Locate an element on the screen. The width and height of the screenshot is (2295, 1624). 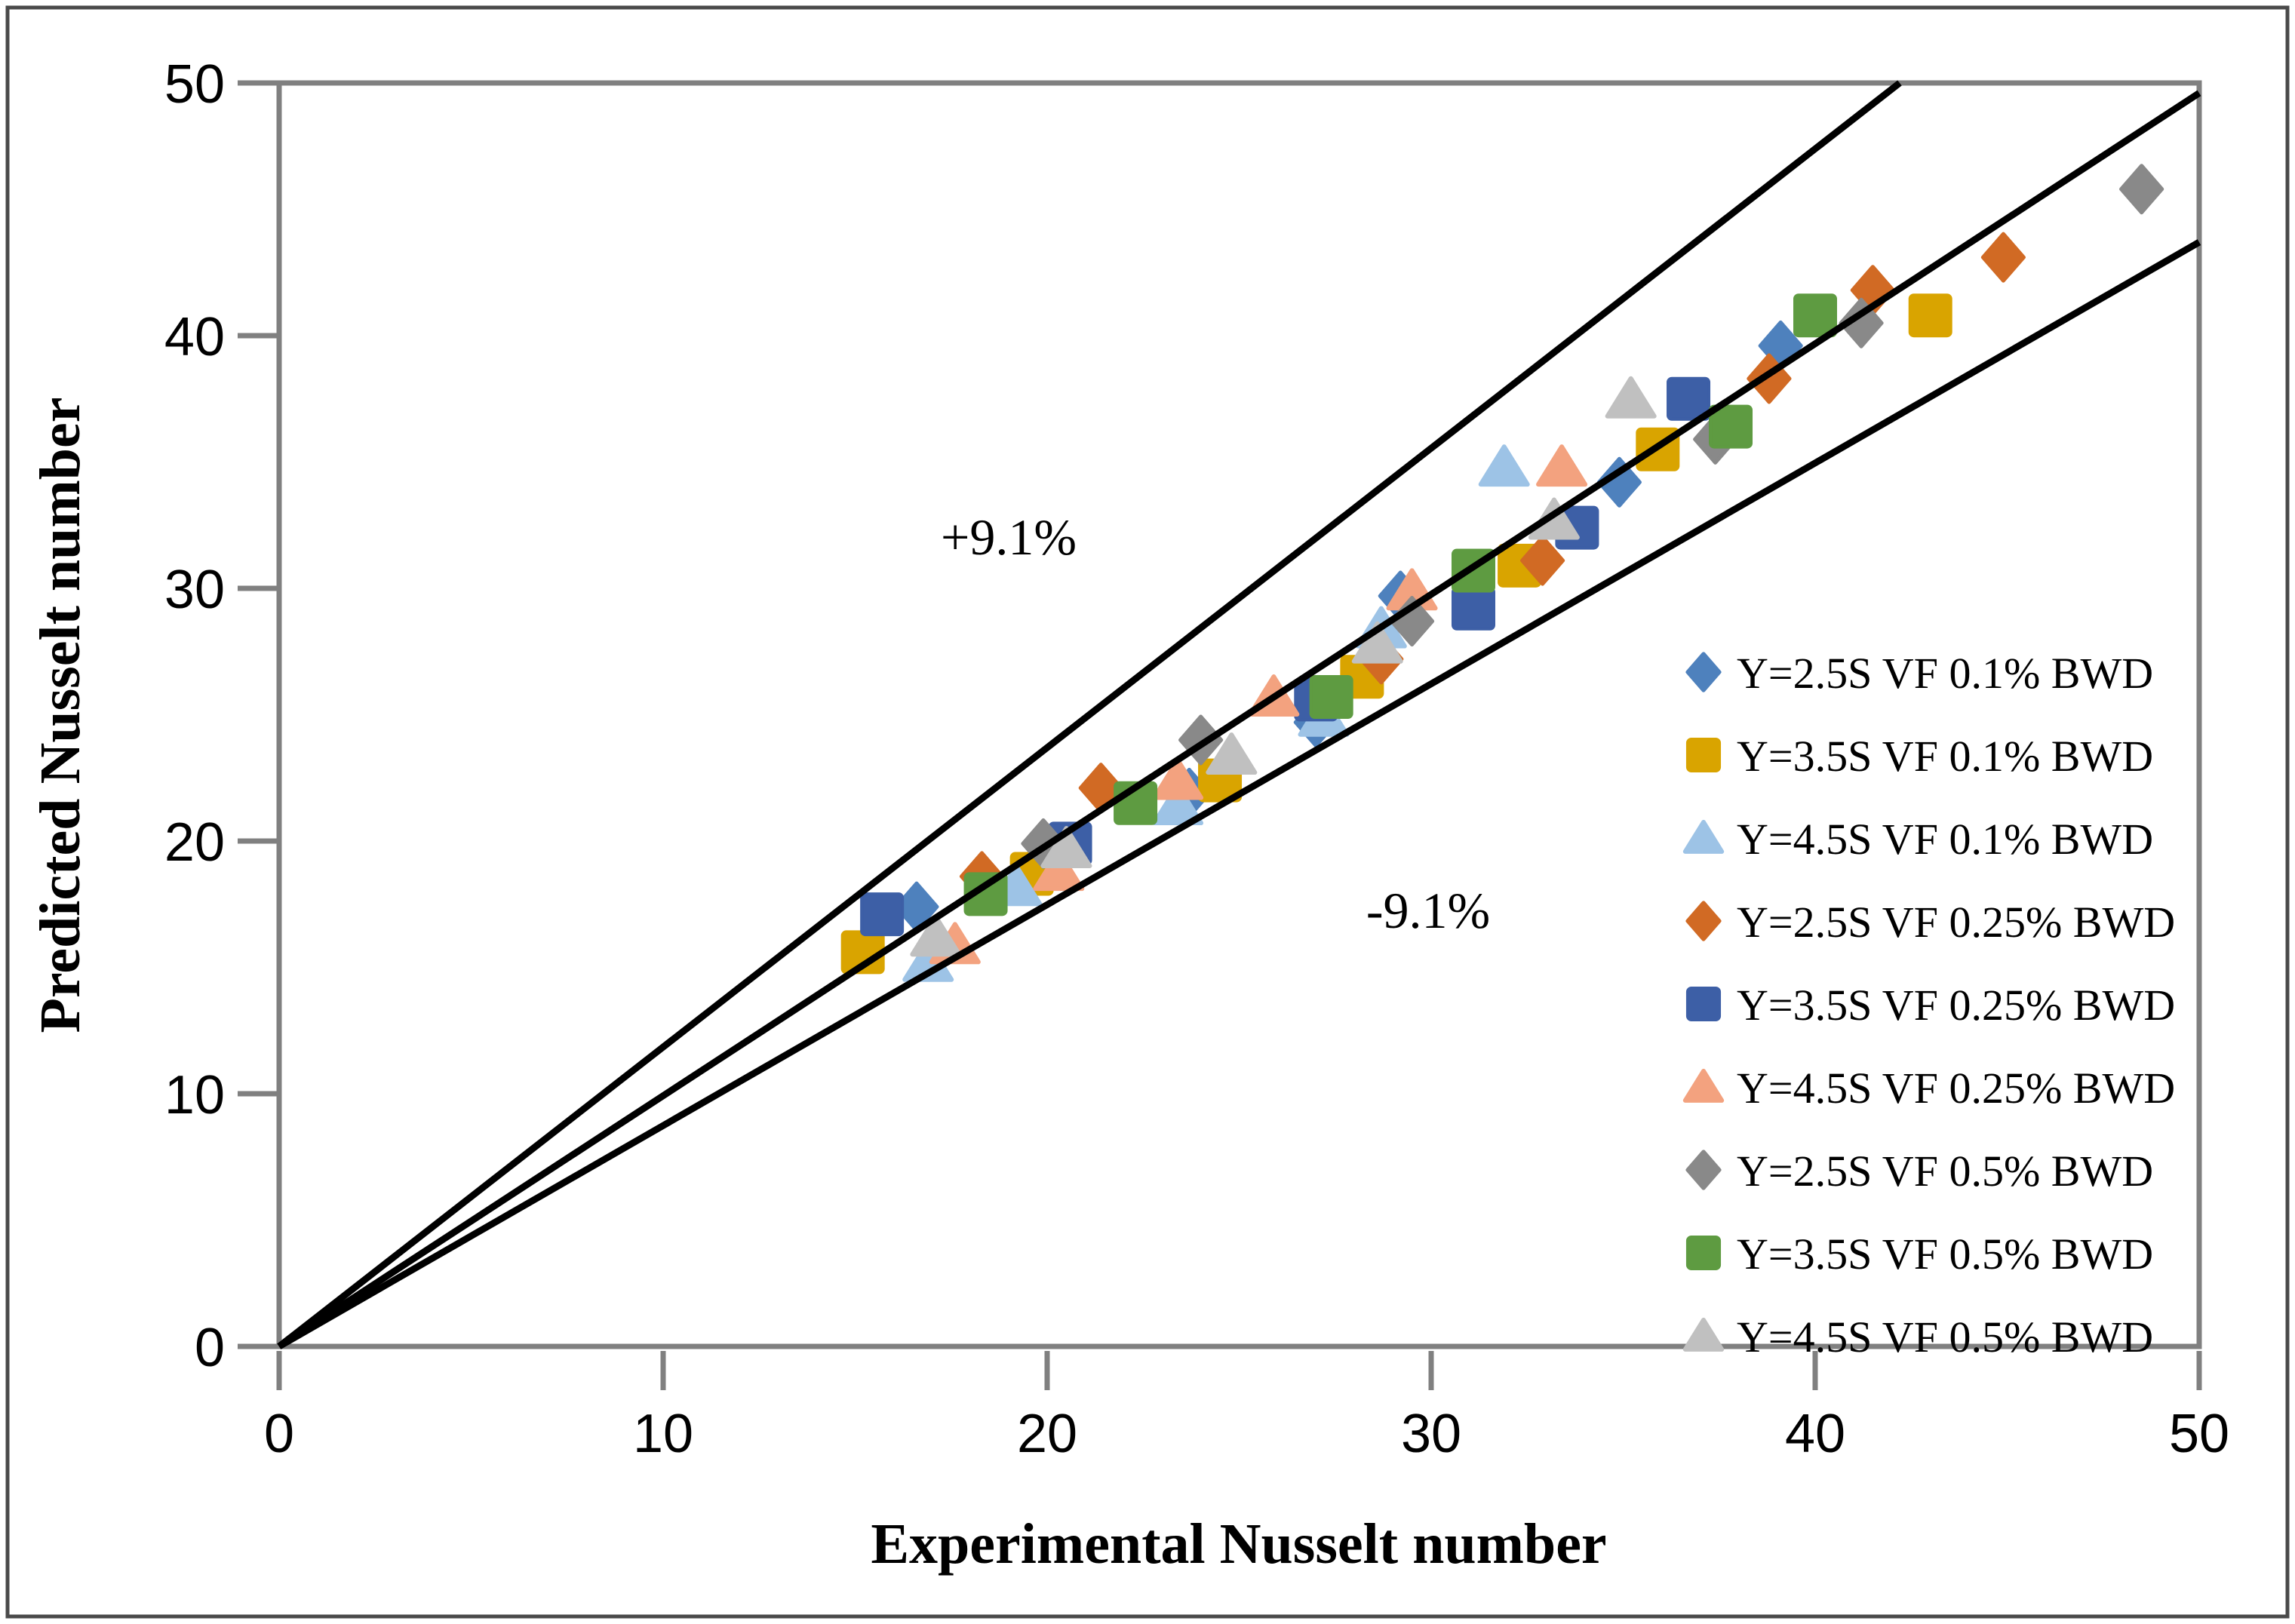
annotation-plus-9.1: +9.1% is located at coordinates (1009, 537).